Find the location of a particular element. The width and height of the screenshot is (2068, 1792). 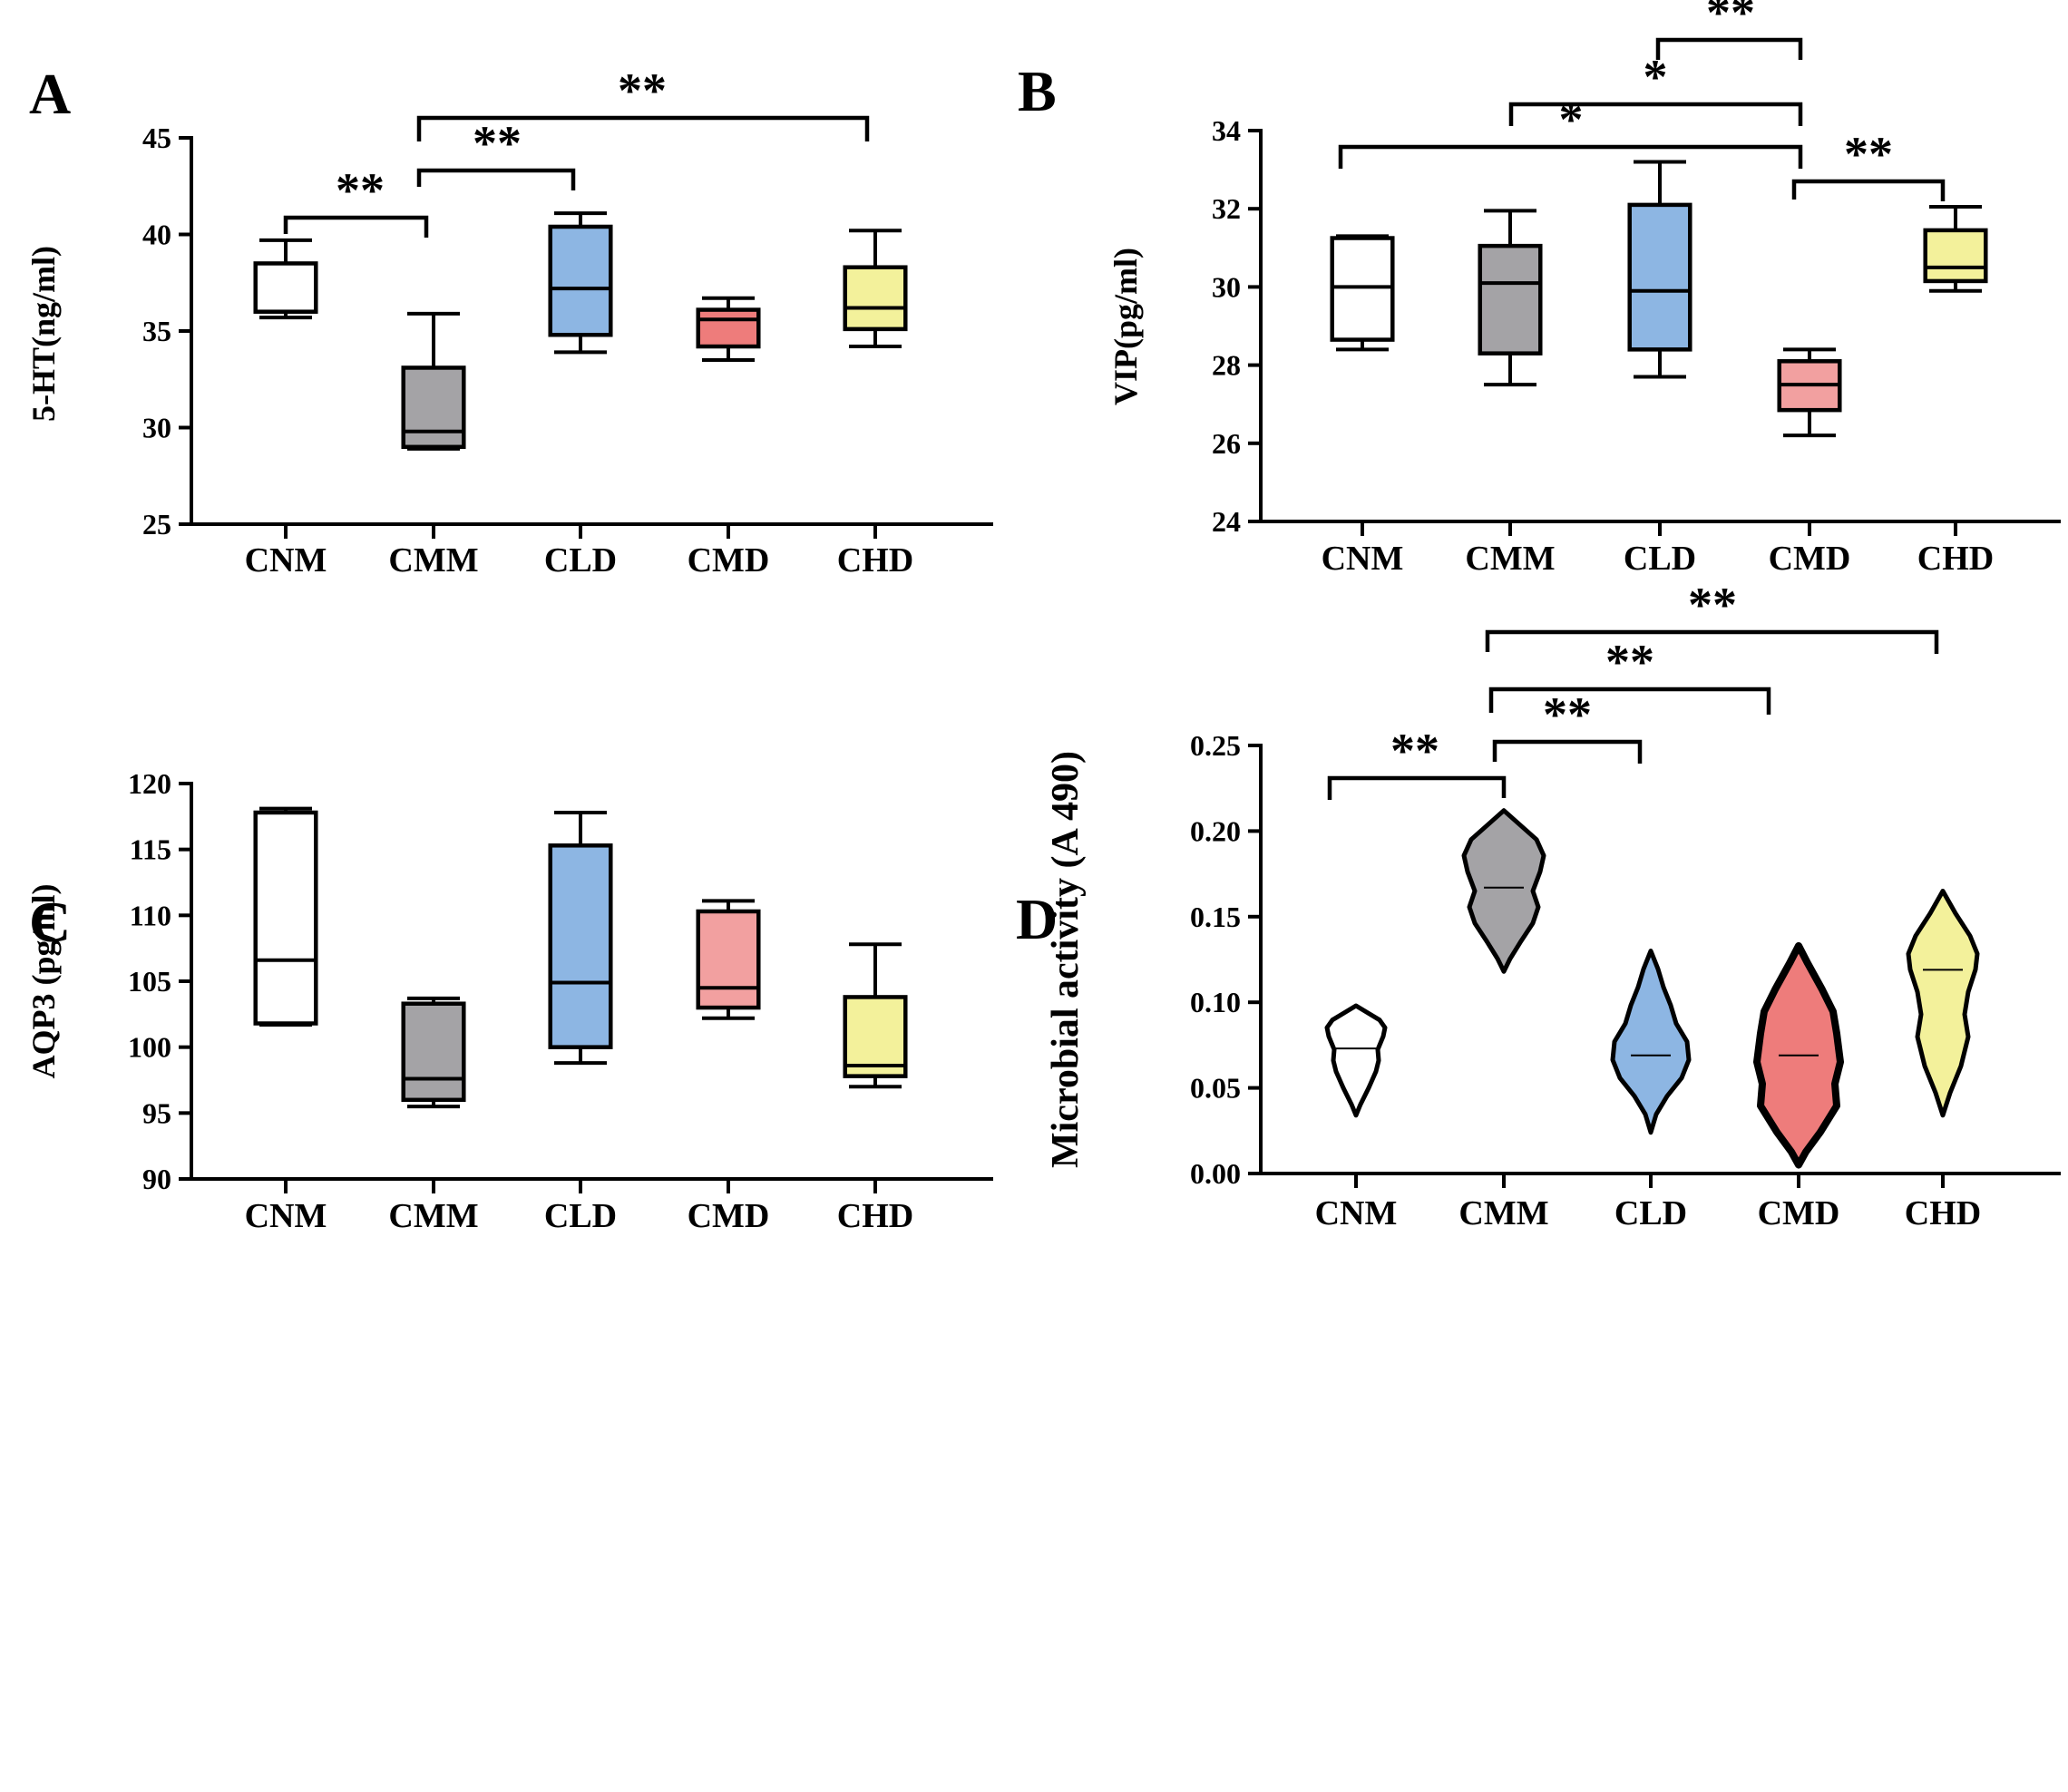

y-tick-label-2-1: 95 is located at coordinates (156, 1112).